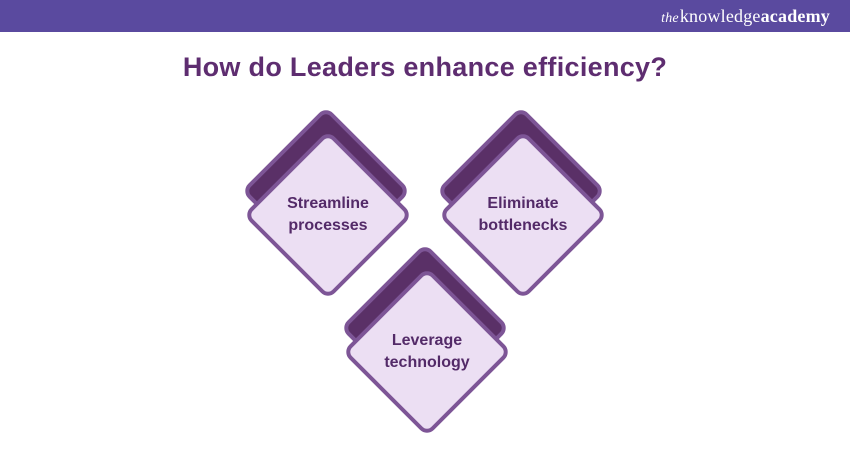 The height and width of the screenshot is (450, 850). I want to click on diamond-eliminate-bottlenecks: Eliminate bottlenecks, so click(522, 203).